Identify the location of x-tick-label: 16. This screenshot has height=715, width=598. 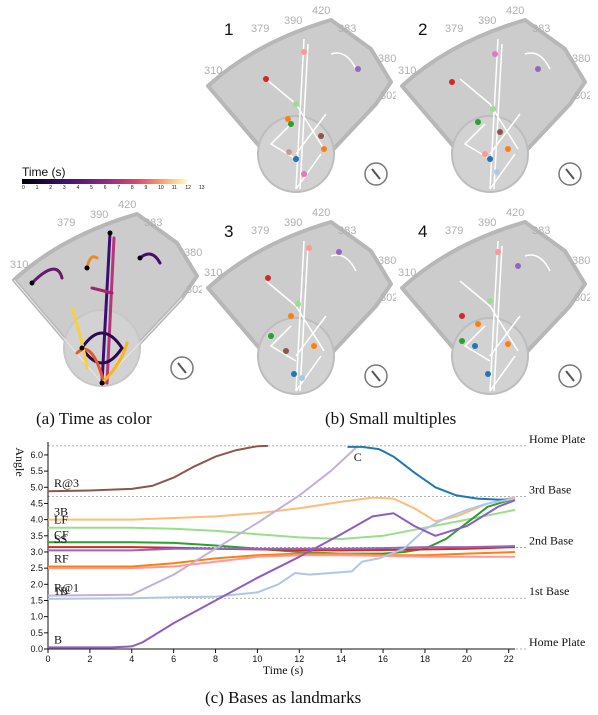
(383, 659).